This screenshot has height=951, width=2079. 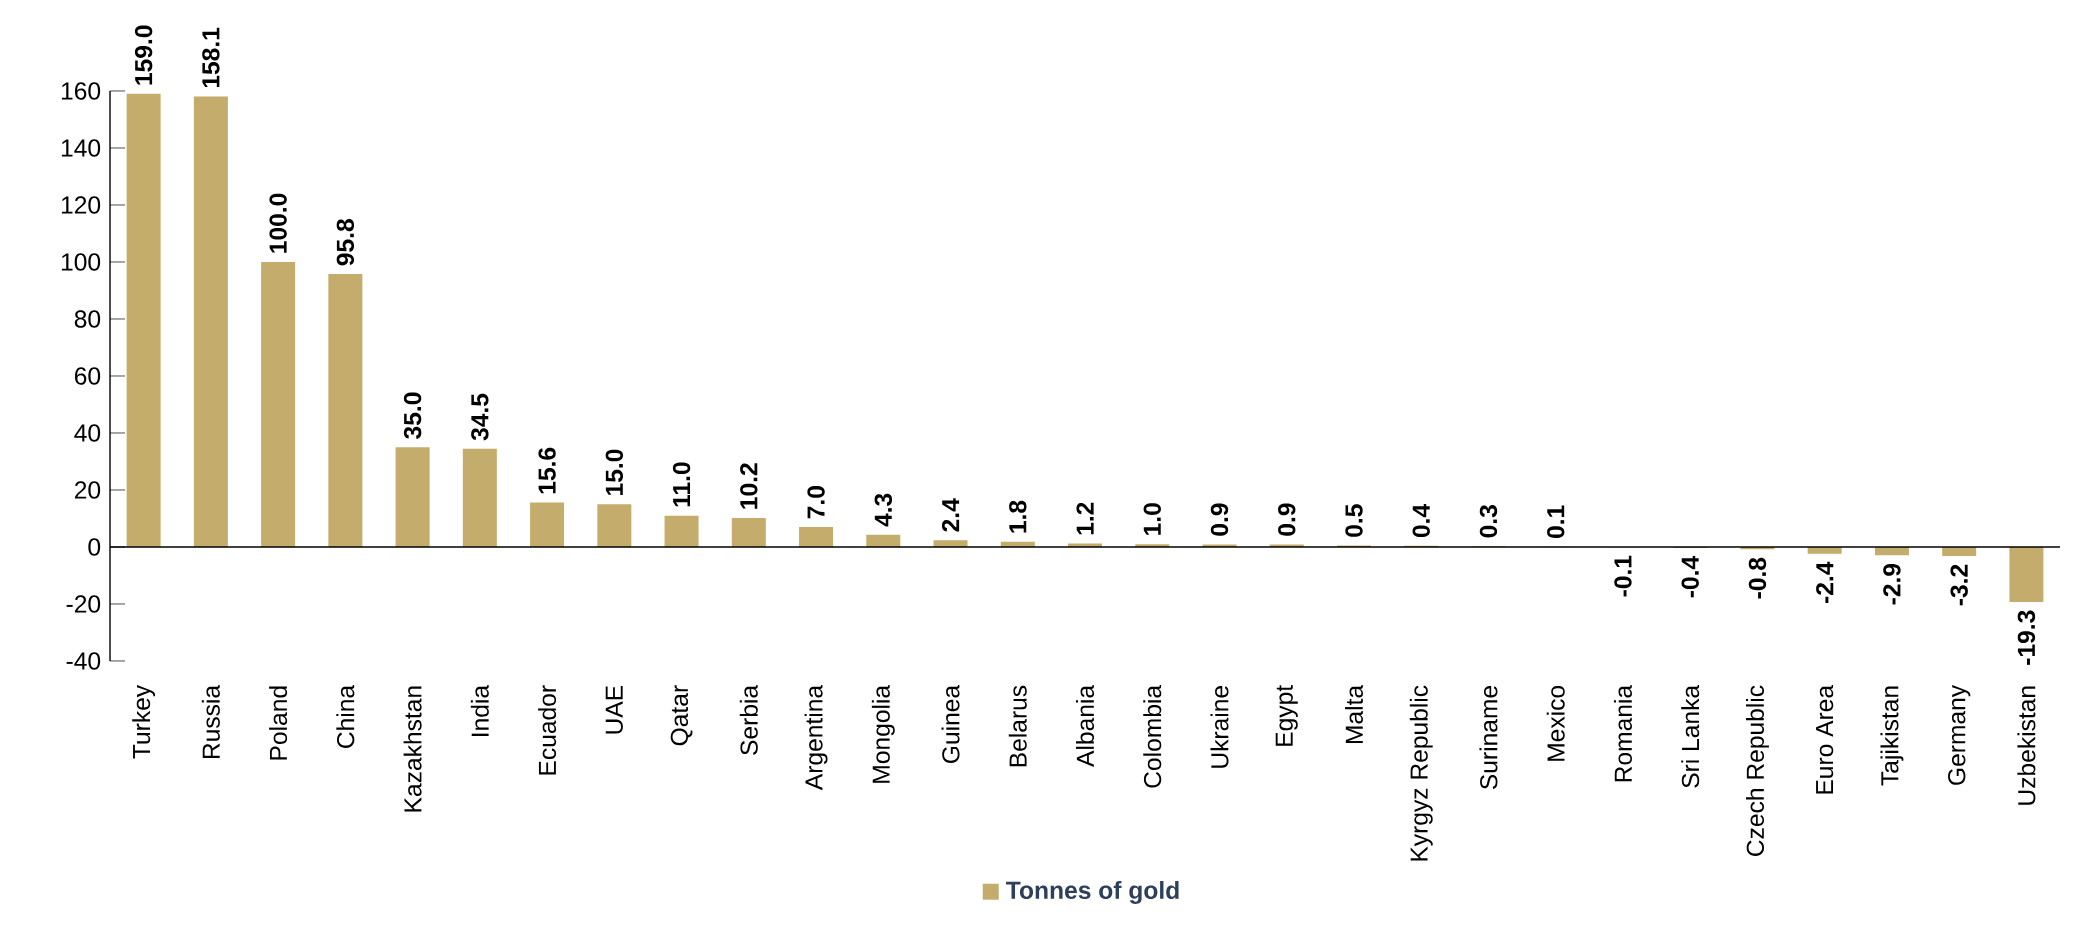 What do you see at coordinates (749, 486) in the screenshot?
I see `data-label: 10.2` at bounding box center [749, 486].